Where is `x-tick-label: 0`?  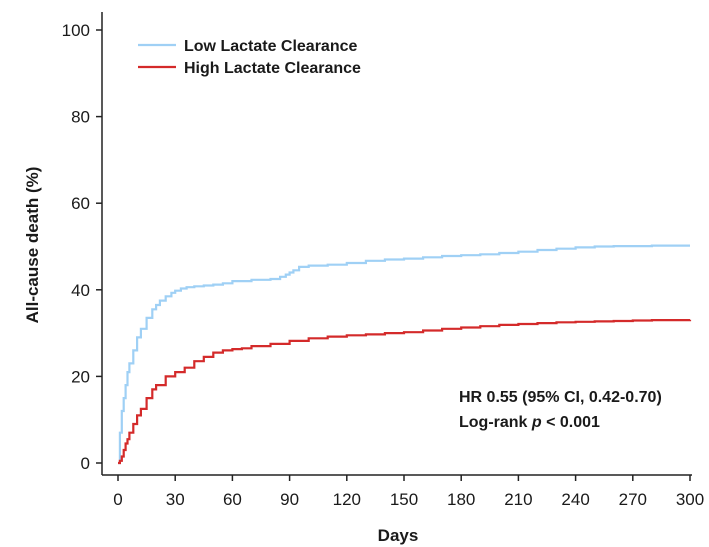 x-tick-label: 0 is located at coordinates (117, 499).